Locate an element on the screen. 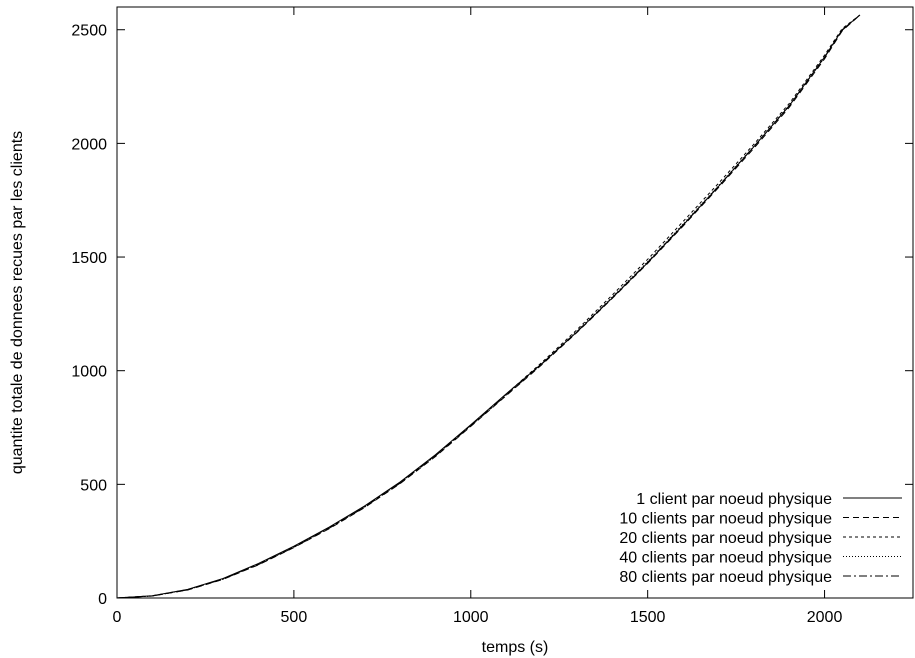  y-tick-label: 2500 is located at coordinates (89, 31).